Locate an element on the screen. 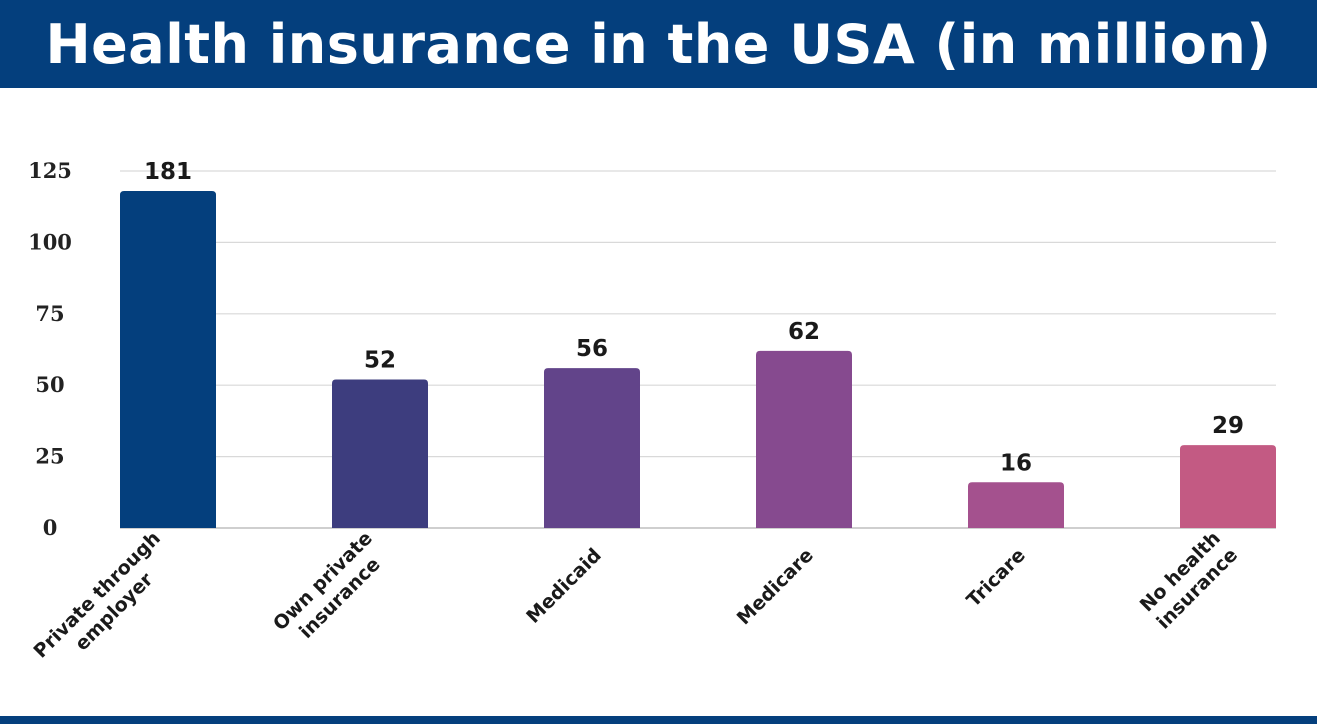 This screenshot has width=1317, height=724. x-tick-label-line: Tricare is located at coordinates (996, 577).